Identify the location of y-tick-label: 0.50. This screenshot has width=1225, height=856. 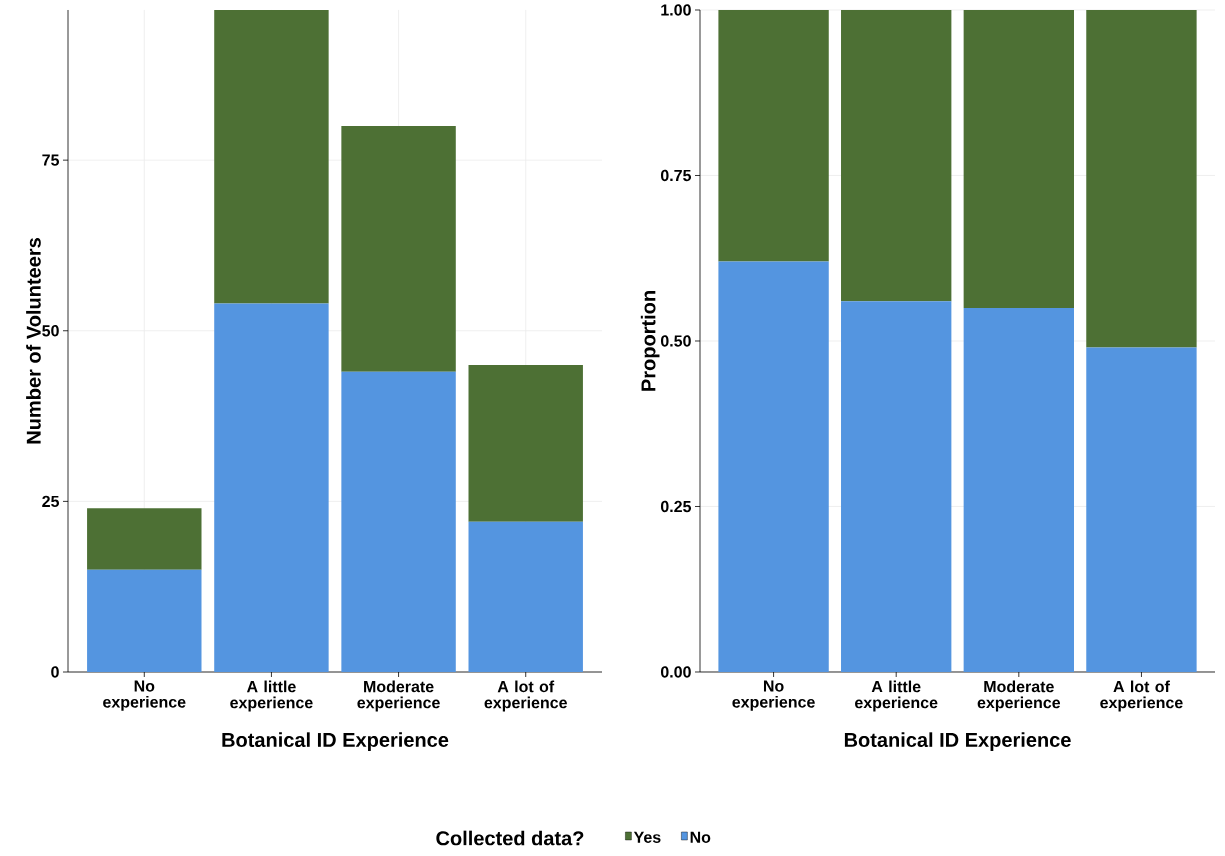
(675, 341).